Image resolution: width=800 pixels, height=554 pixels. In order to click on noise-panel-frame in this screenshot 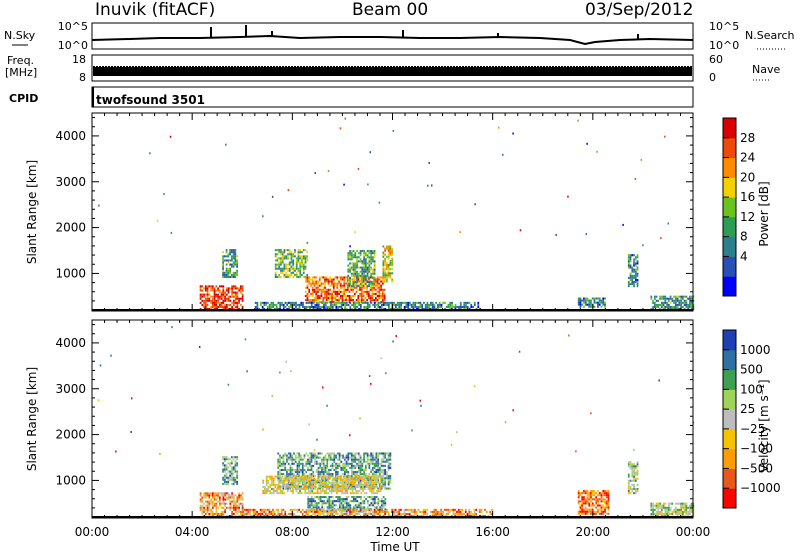, I will do `click(392, 36)`.